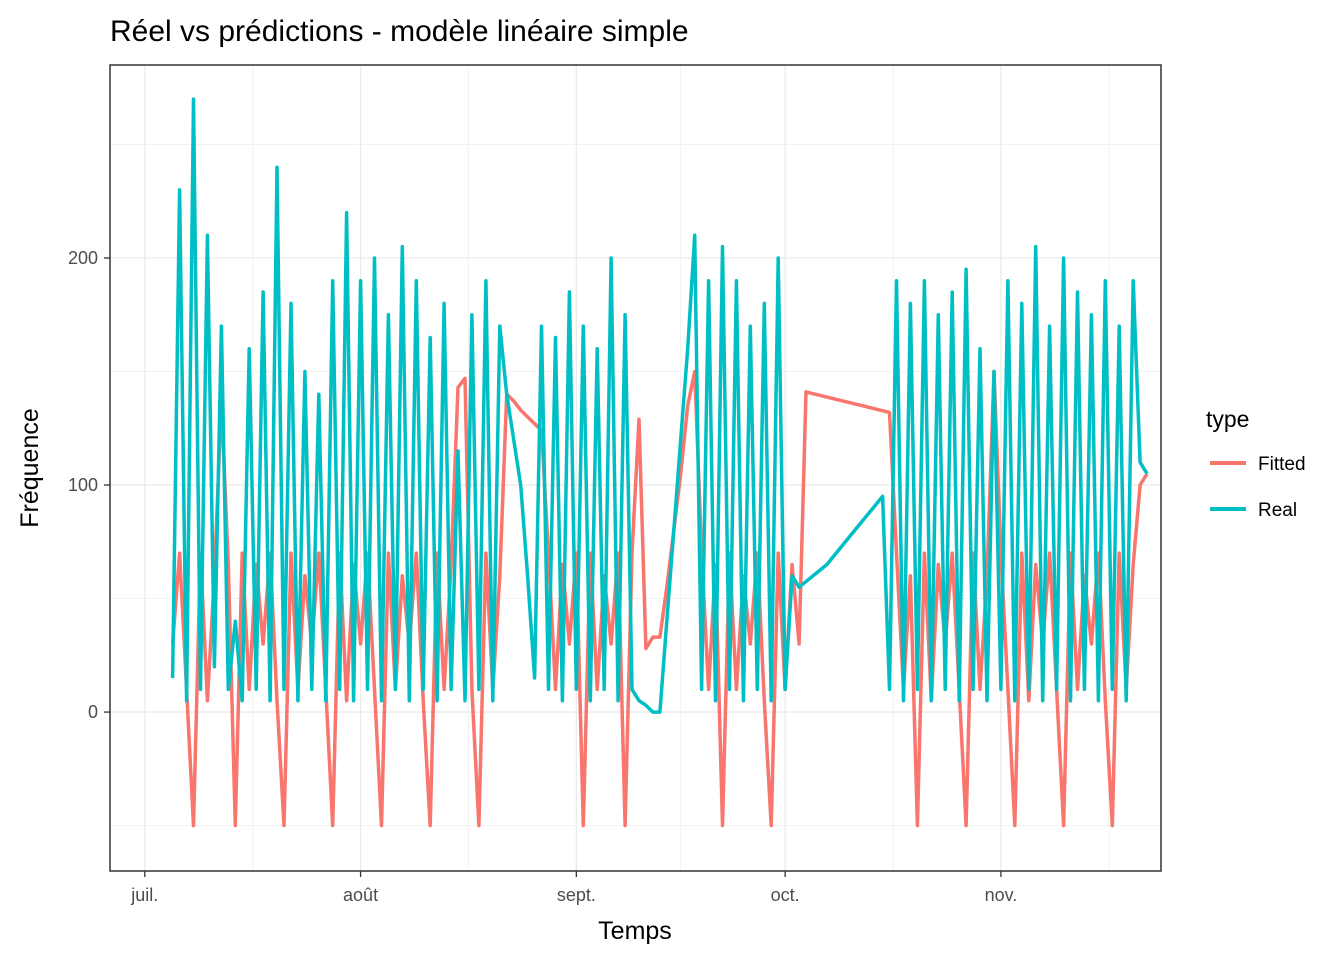 The image size is (1344, 960). Describe the element at coordinates (1001, 895) in the screenshot. I see `x-tick-label: nov.` at that location.